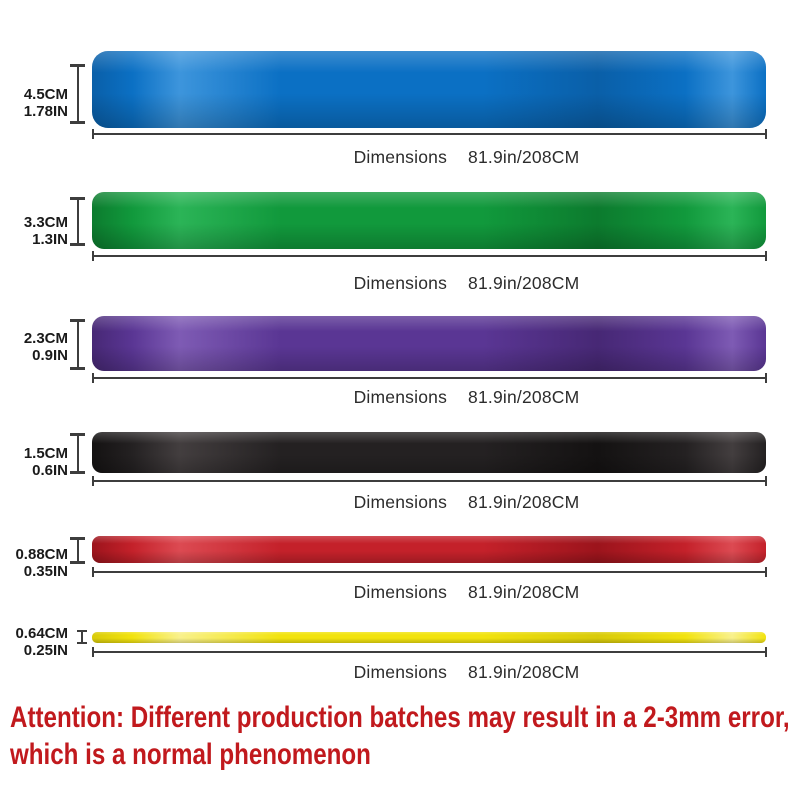 This screenshot has height=800, width=800. I want to click on size-label-blue: 4.5CM 1.78IN, so click(34, 103).